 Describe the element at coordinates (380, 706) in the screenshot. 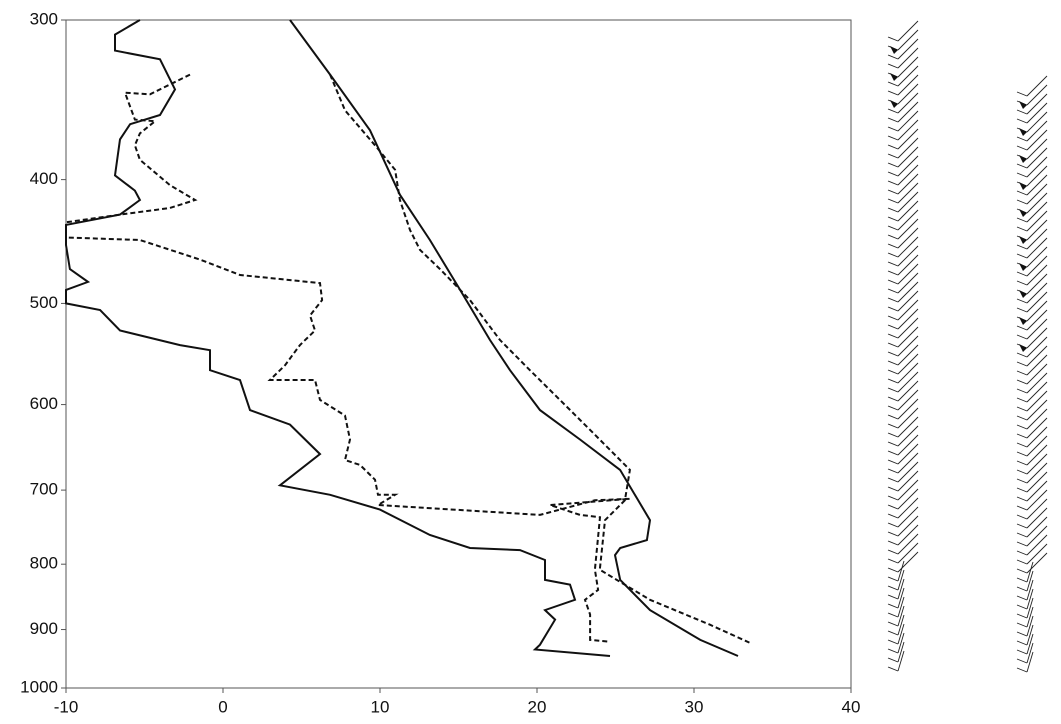

I see `x-tick-label: 10` at that location.